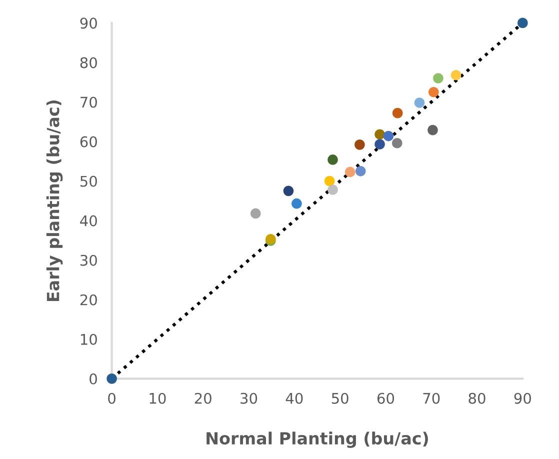  What do you see at coordinates (158, 398) in the screenshot?
I see `x-tick-label: 10` at bounding box center [158, 398].